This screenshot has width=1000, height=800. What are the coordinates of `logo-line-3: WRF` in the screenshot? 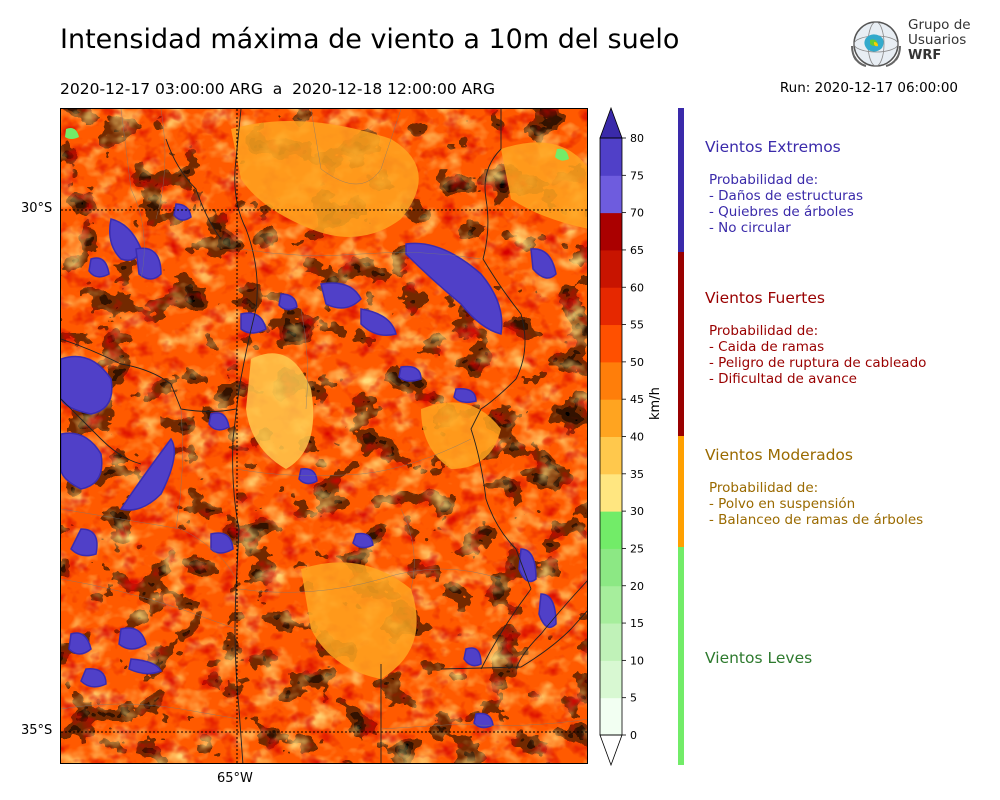 It's located at (925, 55).